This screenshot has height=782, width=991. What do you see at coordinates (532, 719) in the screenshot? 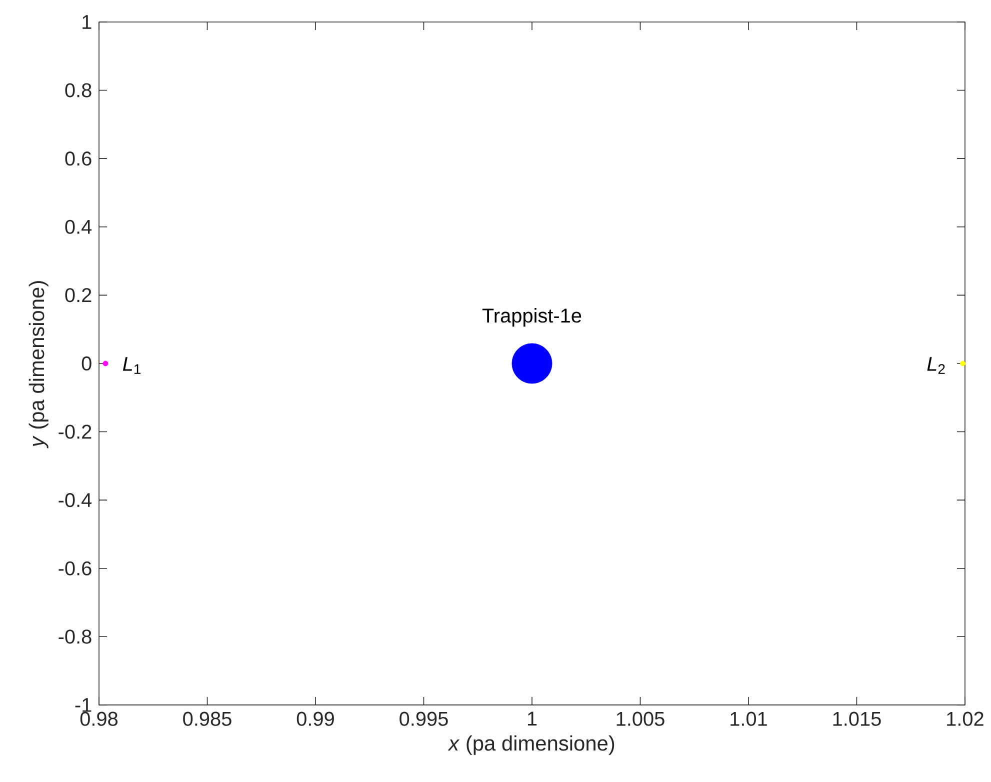
I see `x-tick-label: 1` at bounding box center [532, 719].